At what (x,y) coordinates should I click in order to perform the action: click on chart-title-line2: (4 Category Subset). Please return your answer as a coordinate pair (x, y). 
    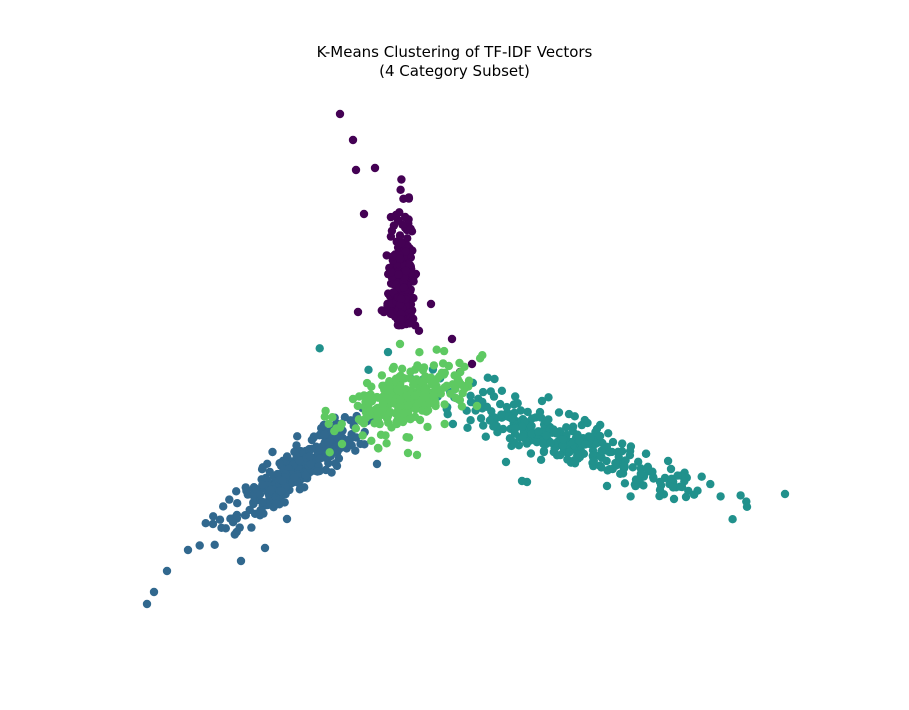
    Looking at the image, I should click on (454, 71).